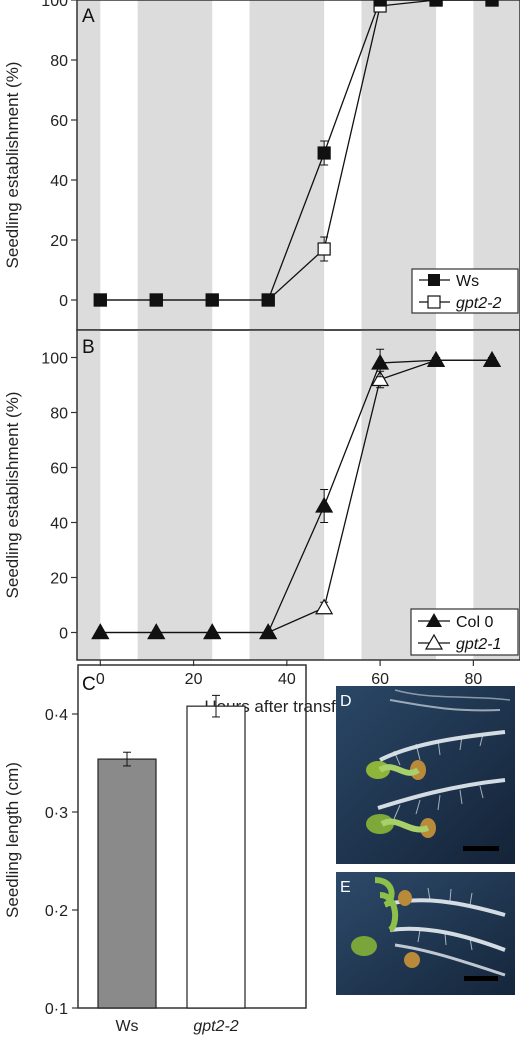  I want to click on cotyledon, so click(364, 946).